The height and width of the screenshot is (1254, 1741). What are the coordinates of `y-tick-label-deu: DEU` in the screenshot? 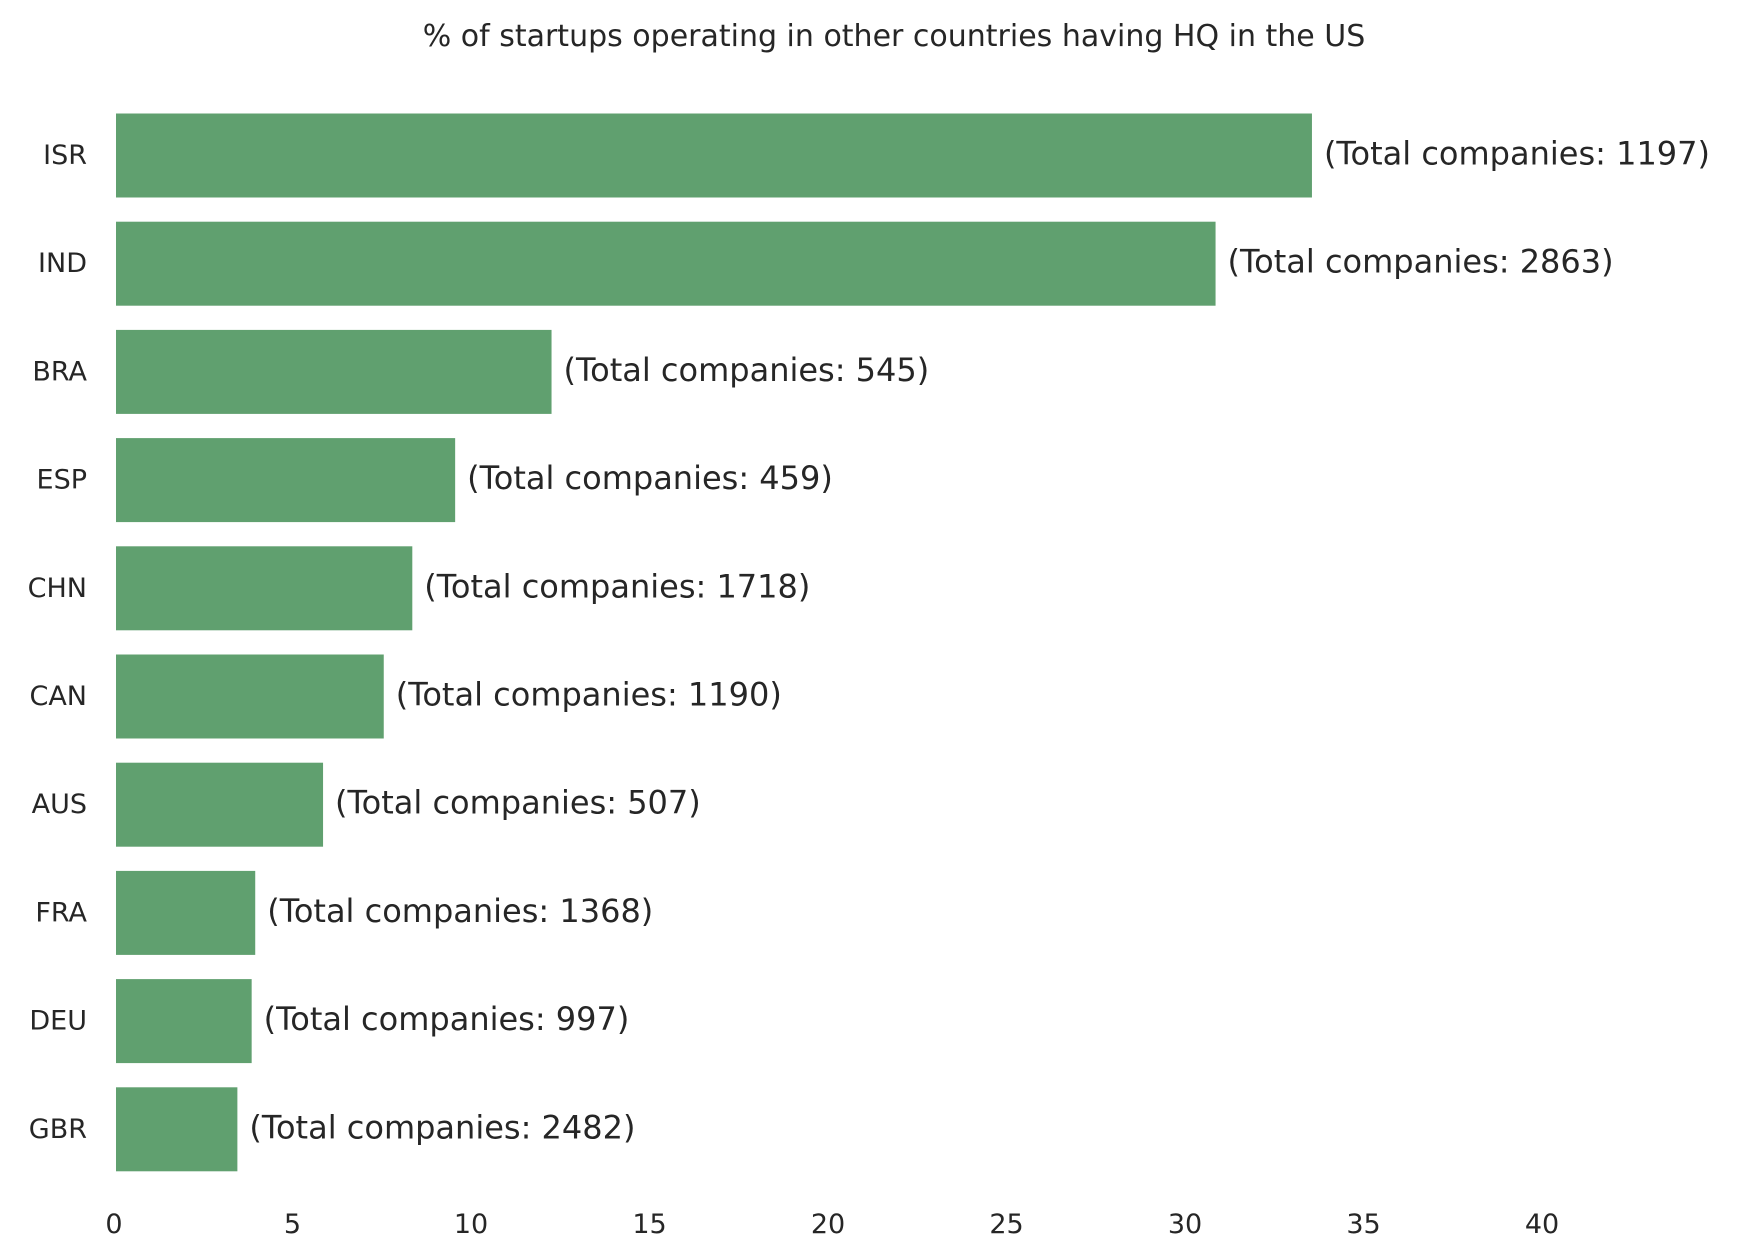 It's located at (58, 1021).